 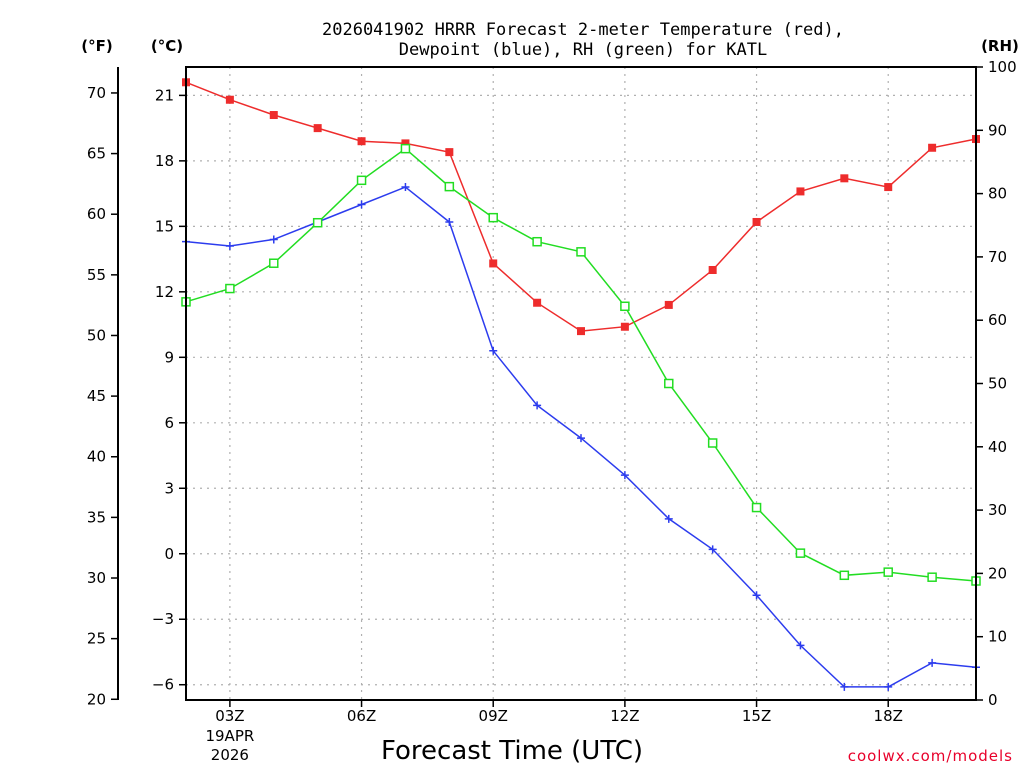 What do you see at coordinates (512, 751) in the screenshot?
I see `x-axis-title: Forecast Time (UTC)` at bounding box center [512, 751].